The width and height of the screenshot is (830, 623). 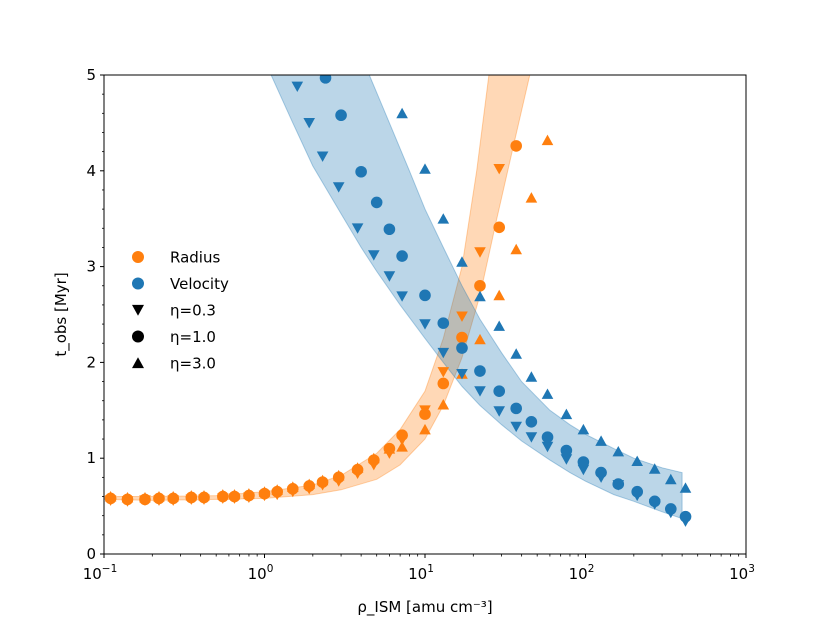 I want to click on legend-label: η=1.0, so click(x=193, y=337).